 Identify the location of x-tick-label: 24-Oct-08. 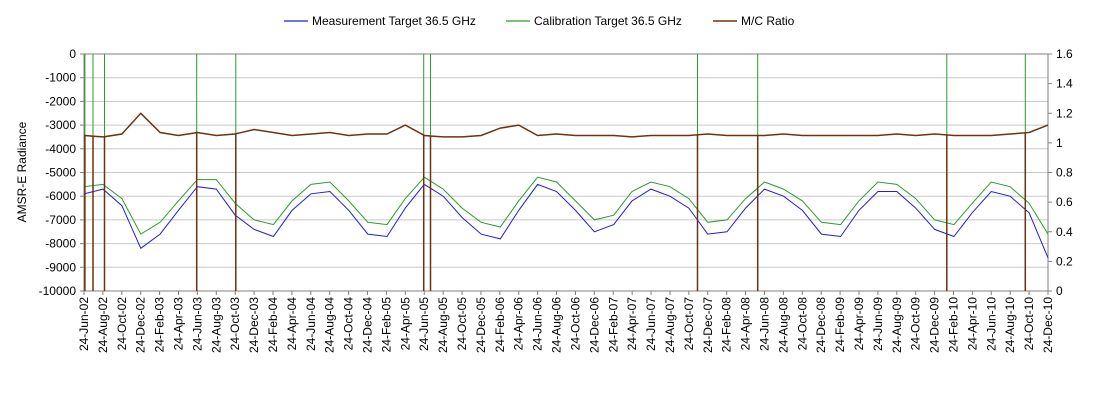
(802, 324).